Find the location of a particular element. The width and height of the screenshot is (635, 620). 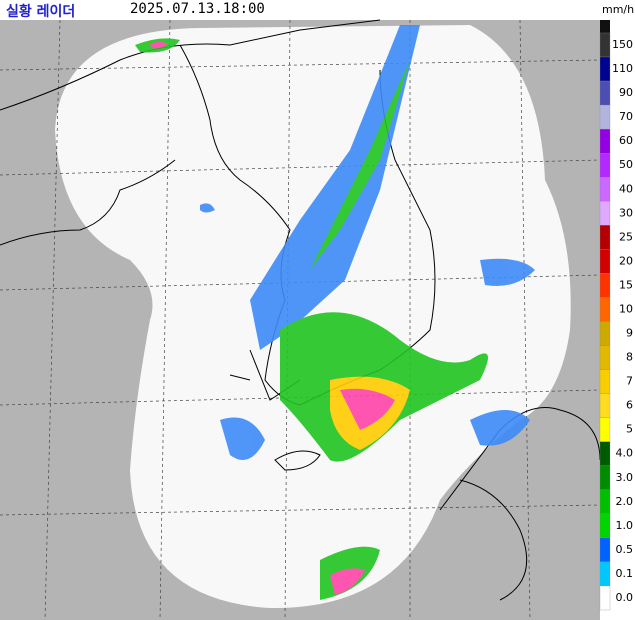

legend-label: 0.0 is located at coordinates (625, 597).